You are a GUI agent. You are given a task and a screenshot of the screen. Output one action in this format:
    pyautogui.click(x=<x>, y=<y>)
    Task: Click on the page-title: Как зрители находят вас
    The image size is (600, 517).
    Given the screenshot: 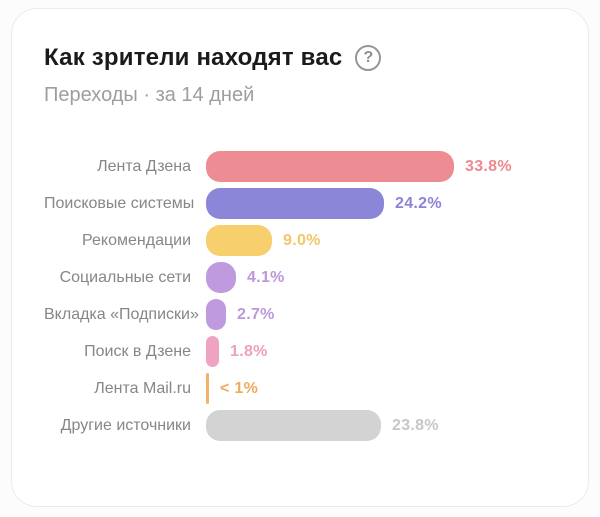 What is the action you would take?
    pyautogui.click(x=193, y=57)
    